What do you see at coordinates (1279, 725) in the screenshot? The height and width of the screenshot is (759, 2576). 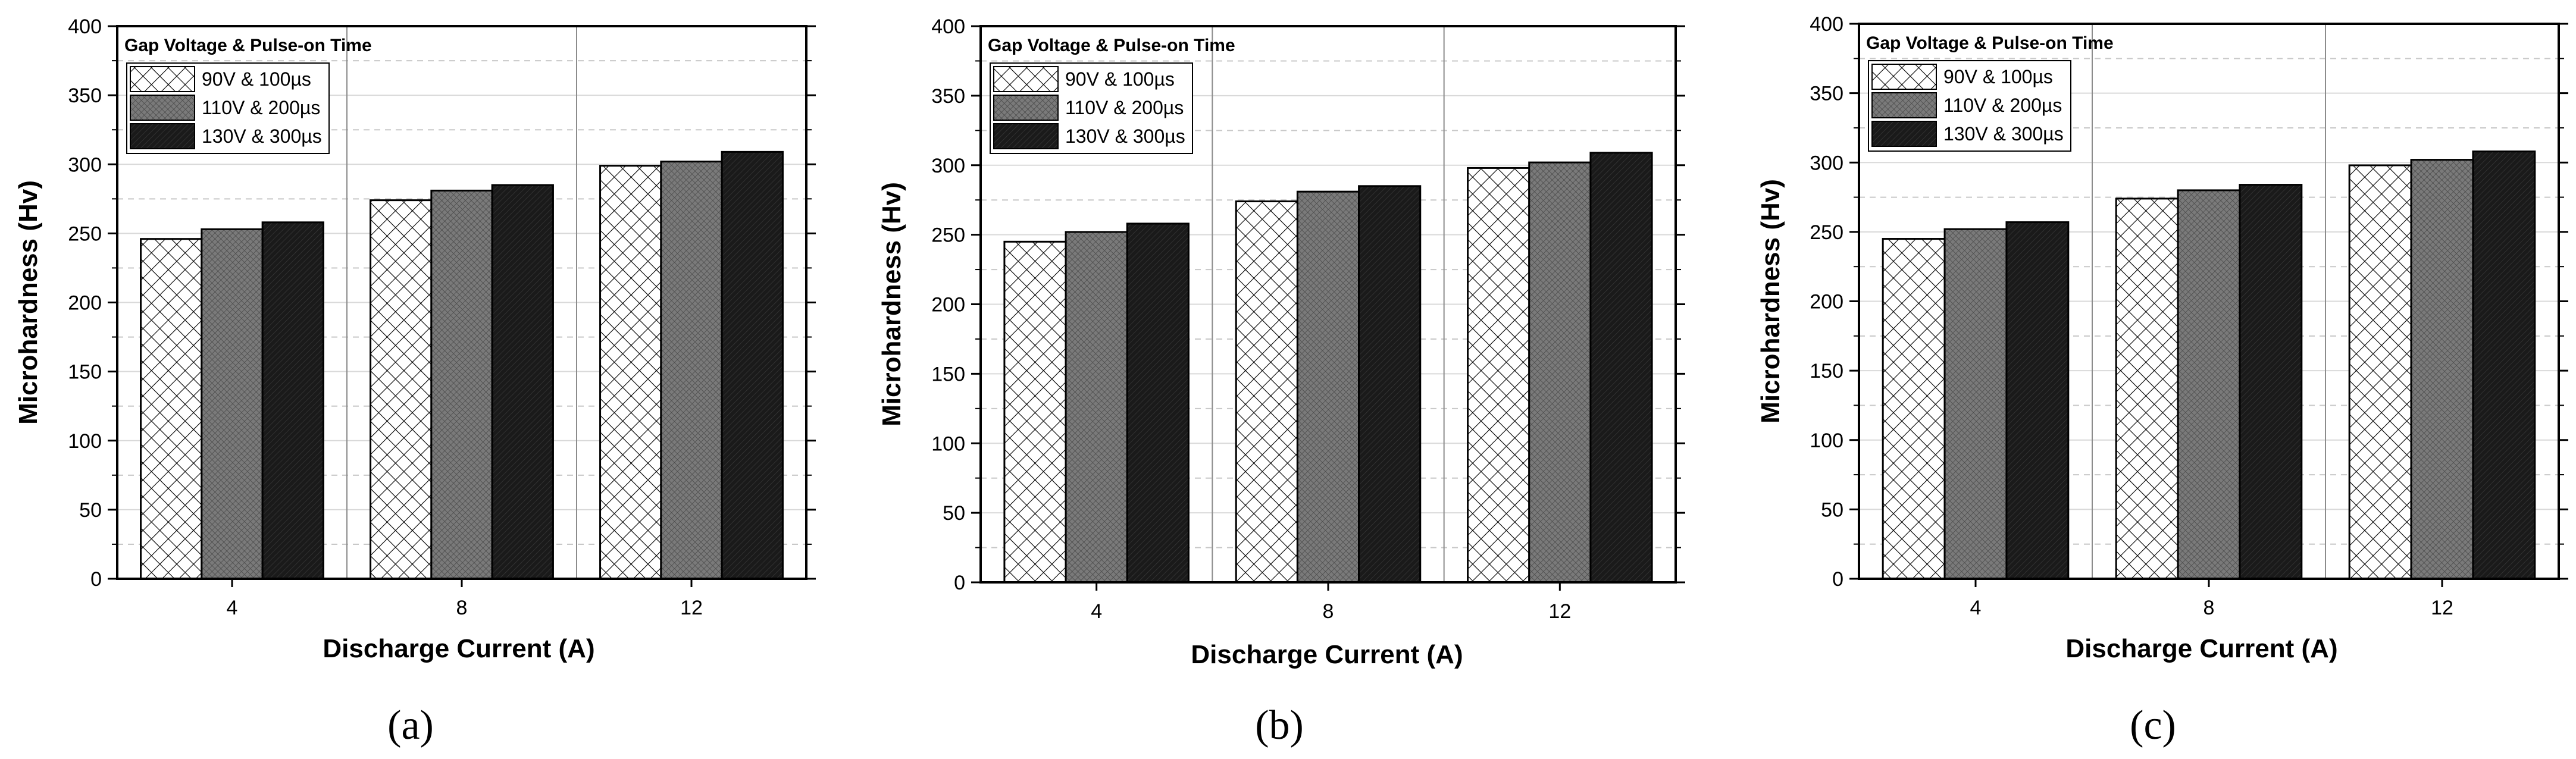 I see `panel-label: (b)` at bounding box center [1279, 725].